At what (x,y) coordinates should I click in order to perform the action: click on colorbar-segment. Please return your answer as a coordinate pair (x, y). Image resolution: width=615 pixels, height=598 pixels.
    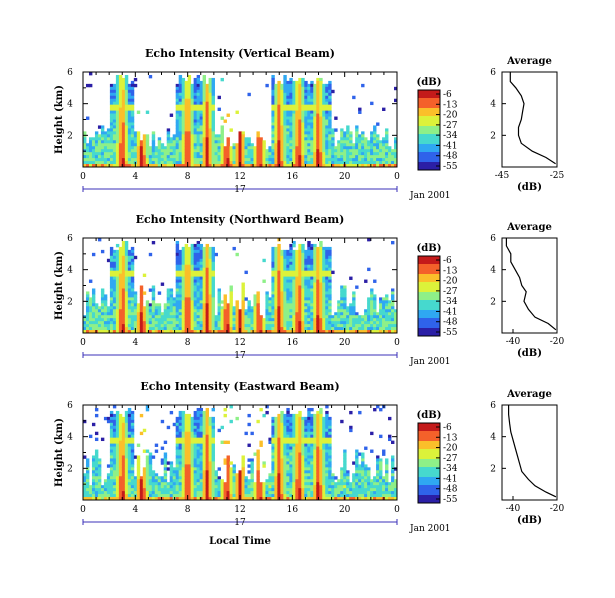
    Looking at the image, I should click on (429, 135).